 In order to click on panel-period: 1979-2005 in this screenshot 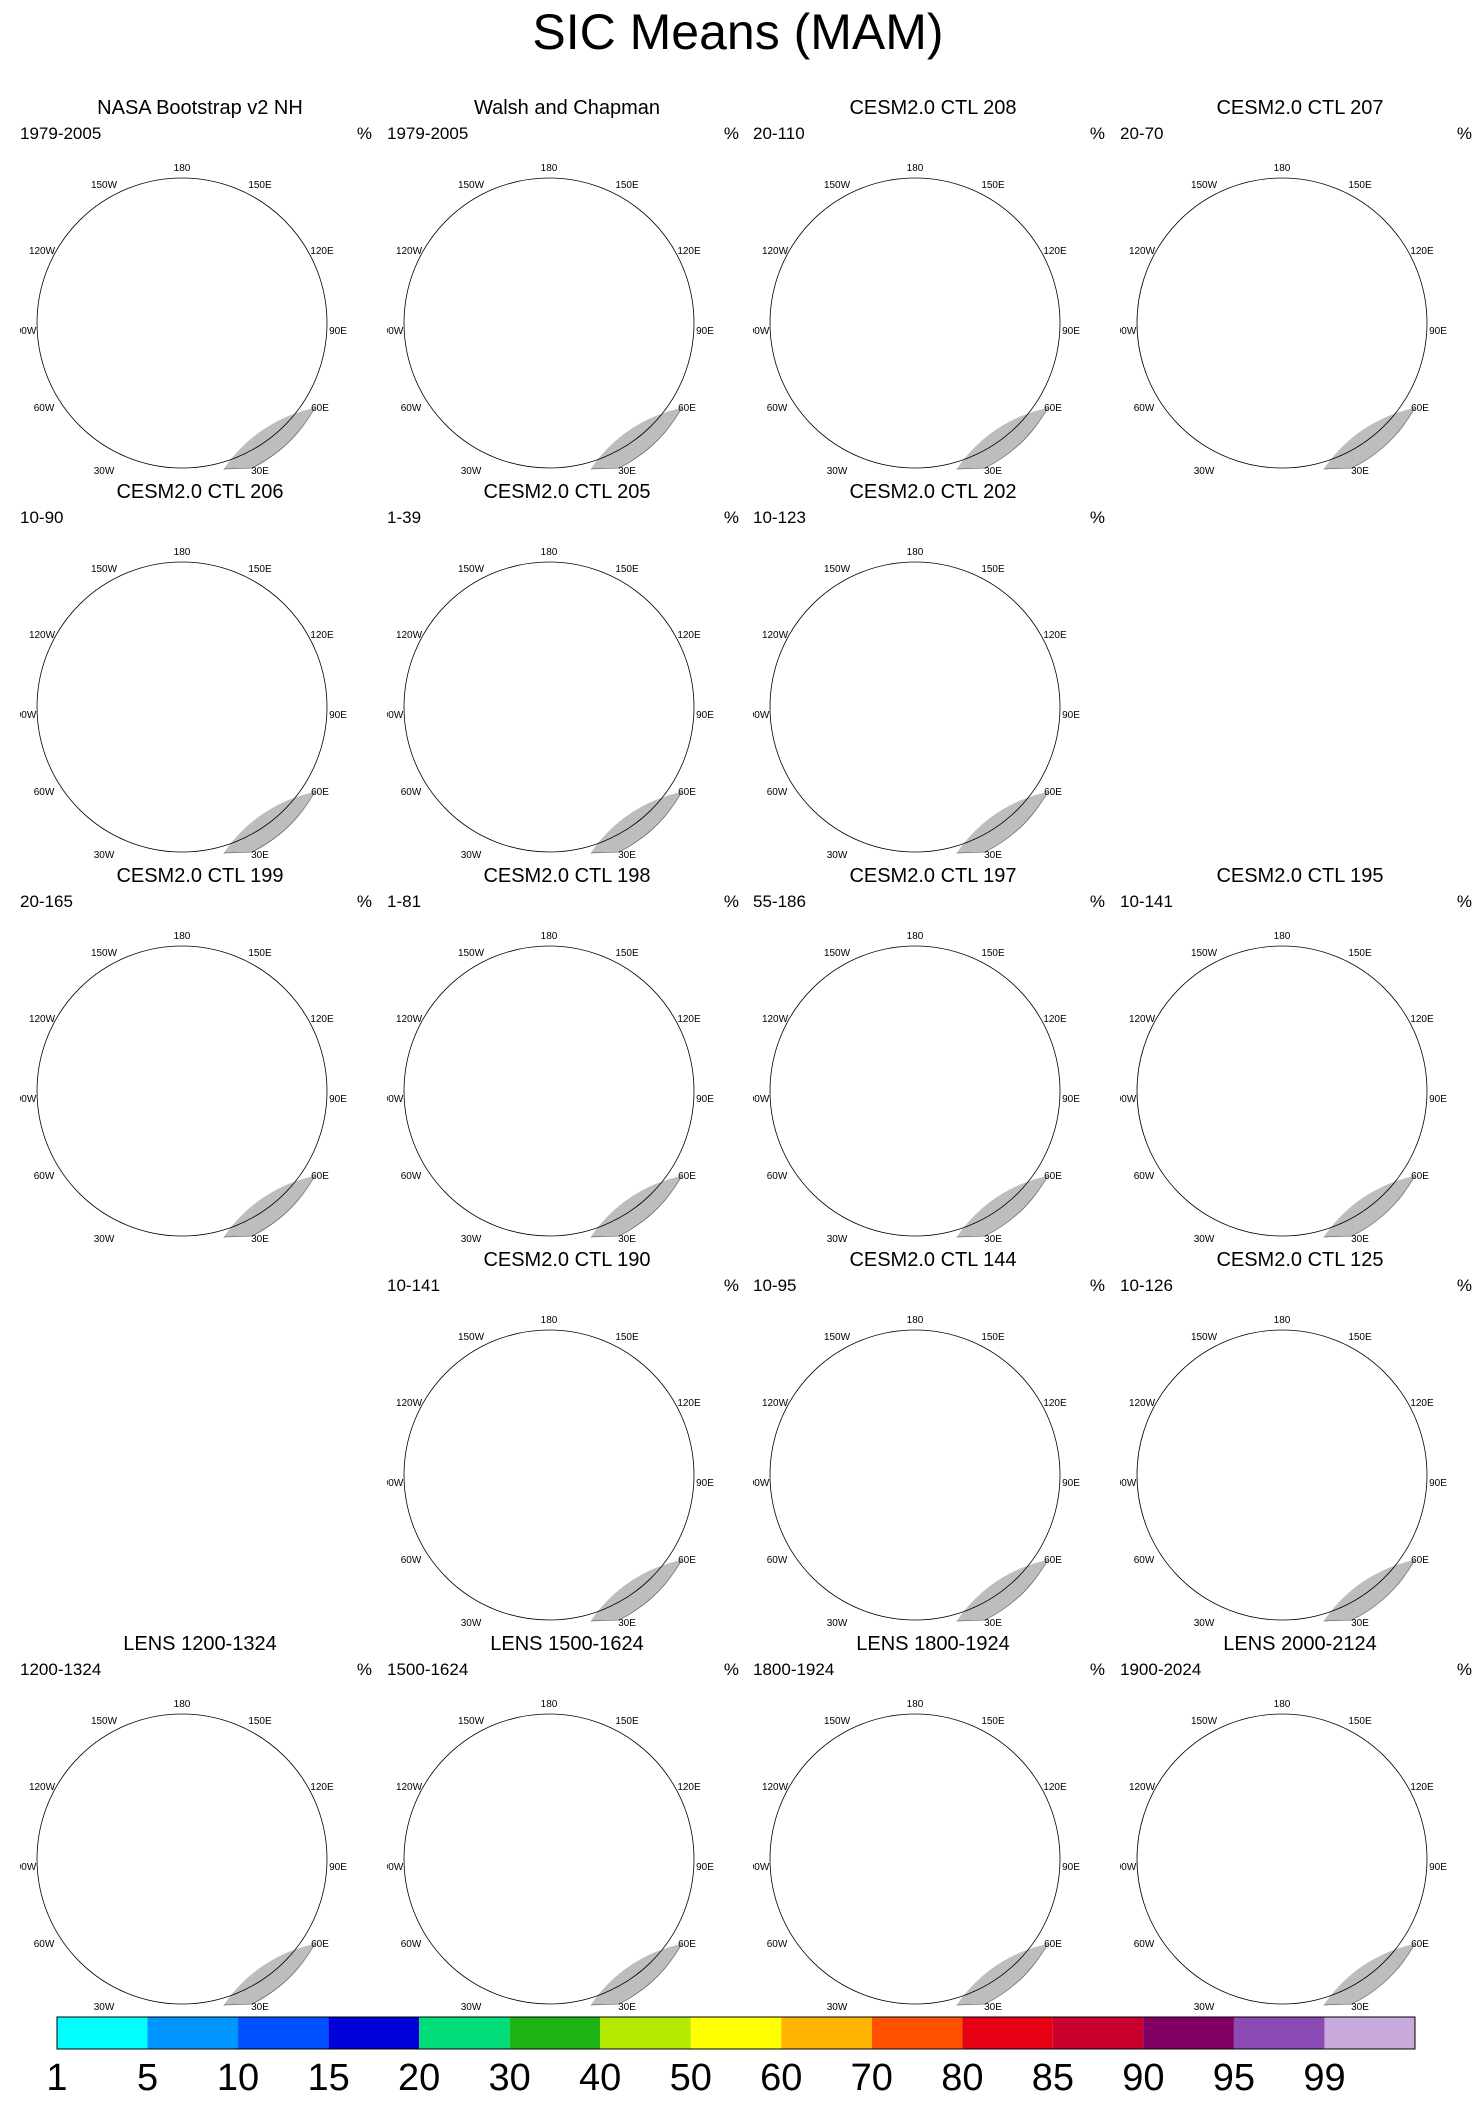, I will do `click(428, 133)`.